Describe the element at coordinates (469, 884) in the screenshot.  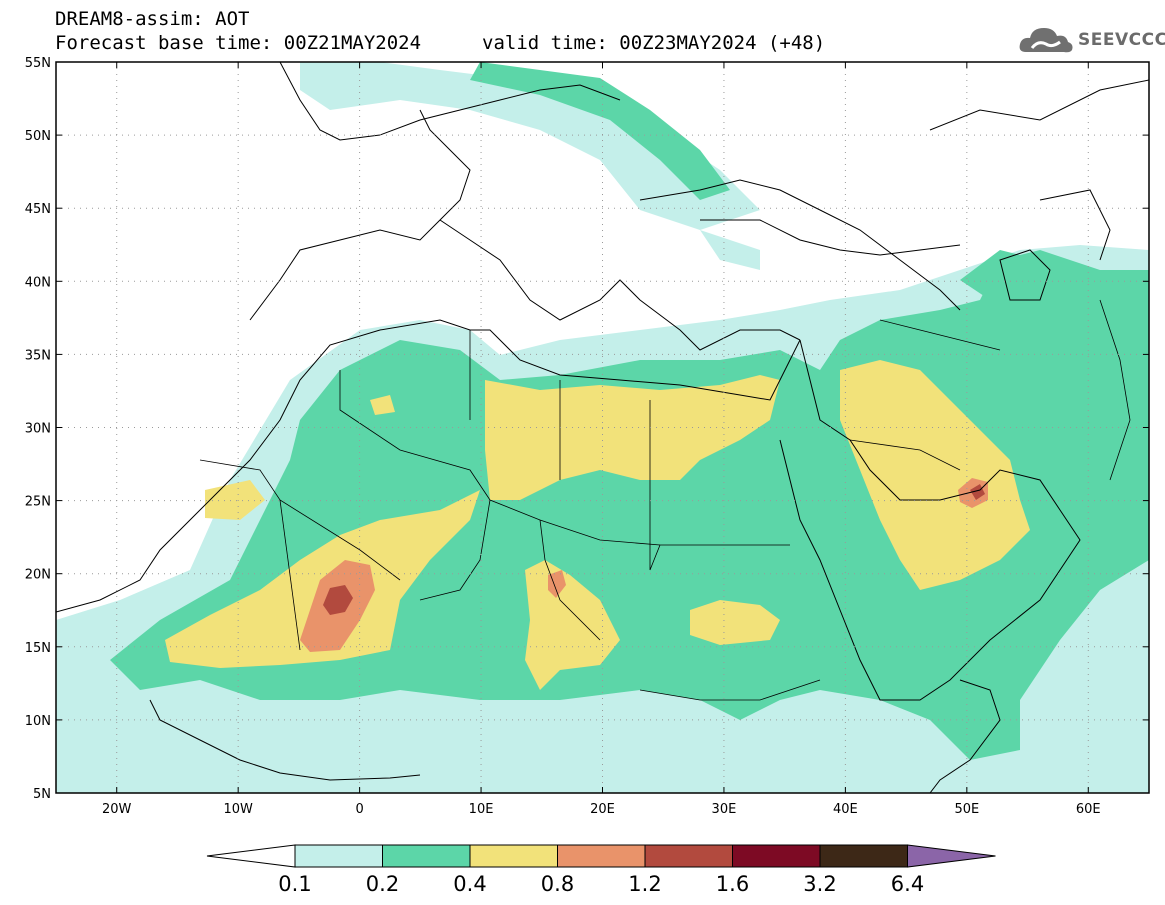
I see `colorbar-level-label: 0.4` at that location.